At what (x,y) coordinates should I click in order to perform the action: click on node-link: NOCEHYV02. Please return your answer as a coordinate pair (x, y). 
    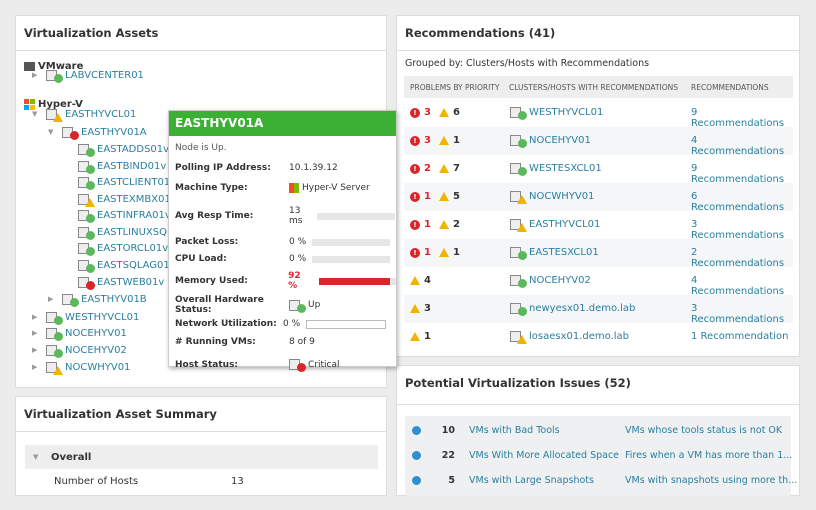
    Looking at the image, I should click on (96, 350).